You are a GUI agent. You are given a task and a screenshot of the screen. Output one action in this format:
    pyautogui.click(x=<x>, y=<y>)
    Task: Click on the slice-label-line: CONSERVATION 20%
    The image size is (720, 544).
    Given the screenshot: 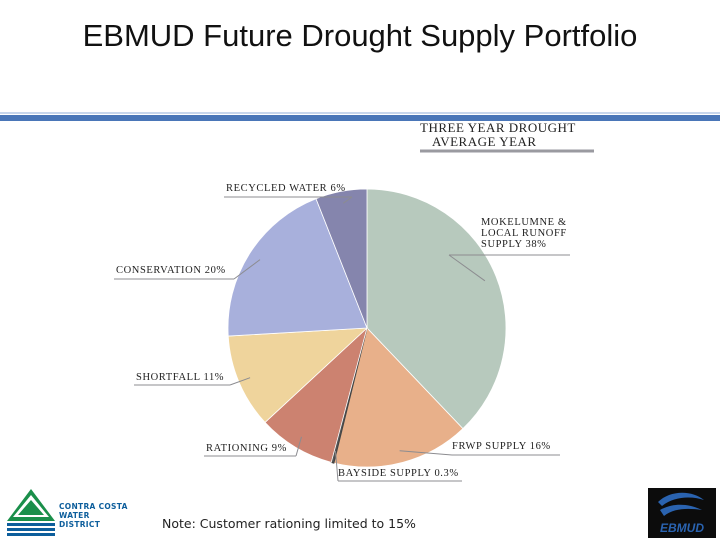 What is the action you would take?
    pyautogui.click(x=171, y=270)
    